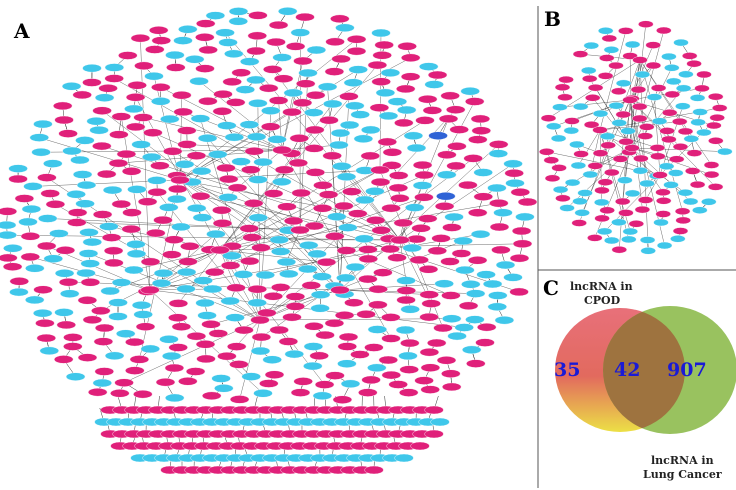  What do you see at coordinates (682, 474) in the screenshot?
I see `venn-right-label-line2: Lung Cancer` at bounding box center [682, 474].